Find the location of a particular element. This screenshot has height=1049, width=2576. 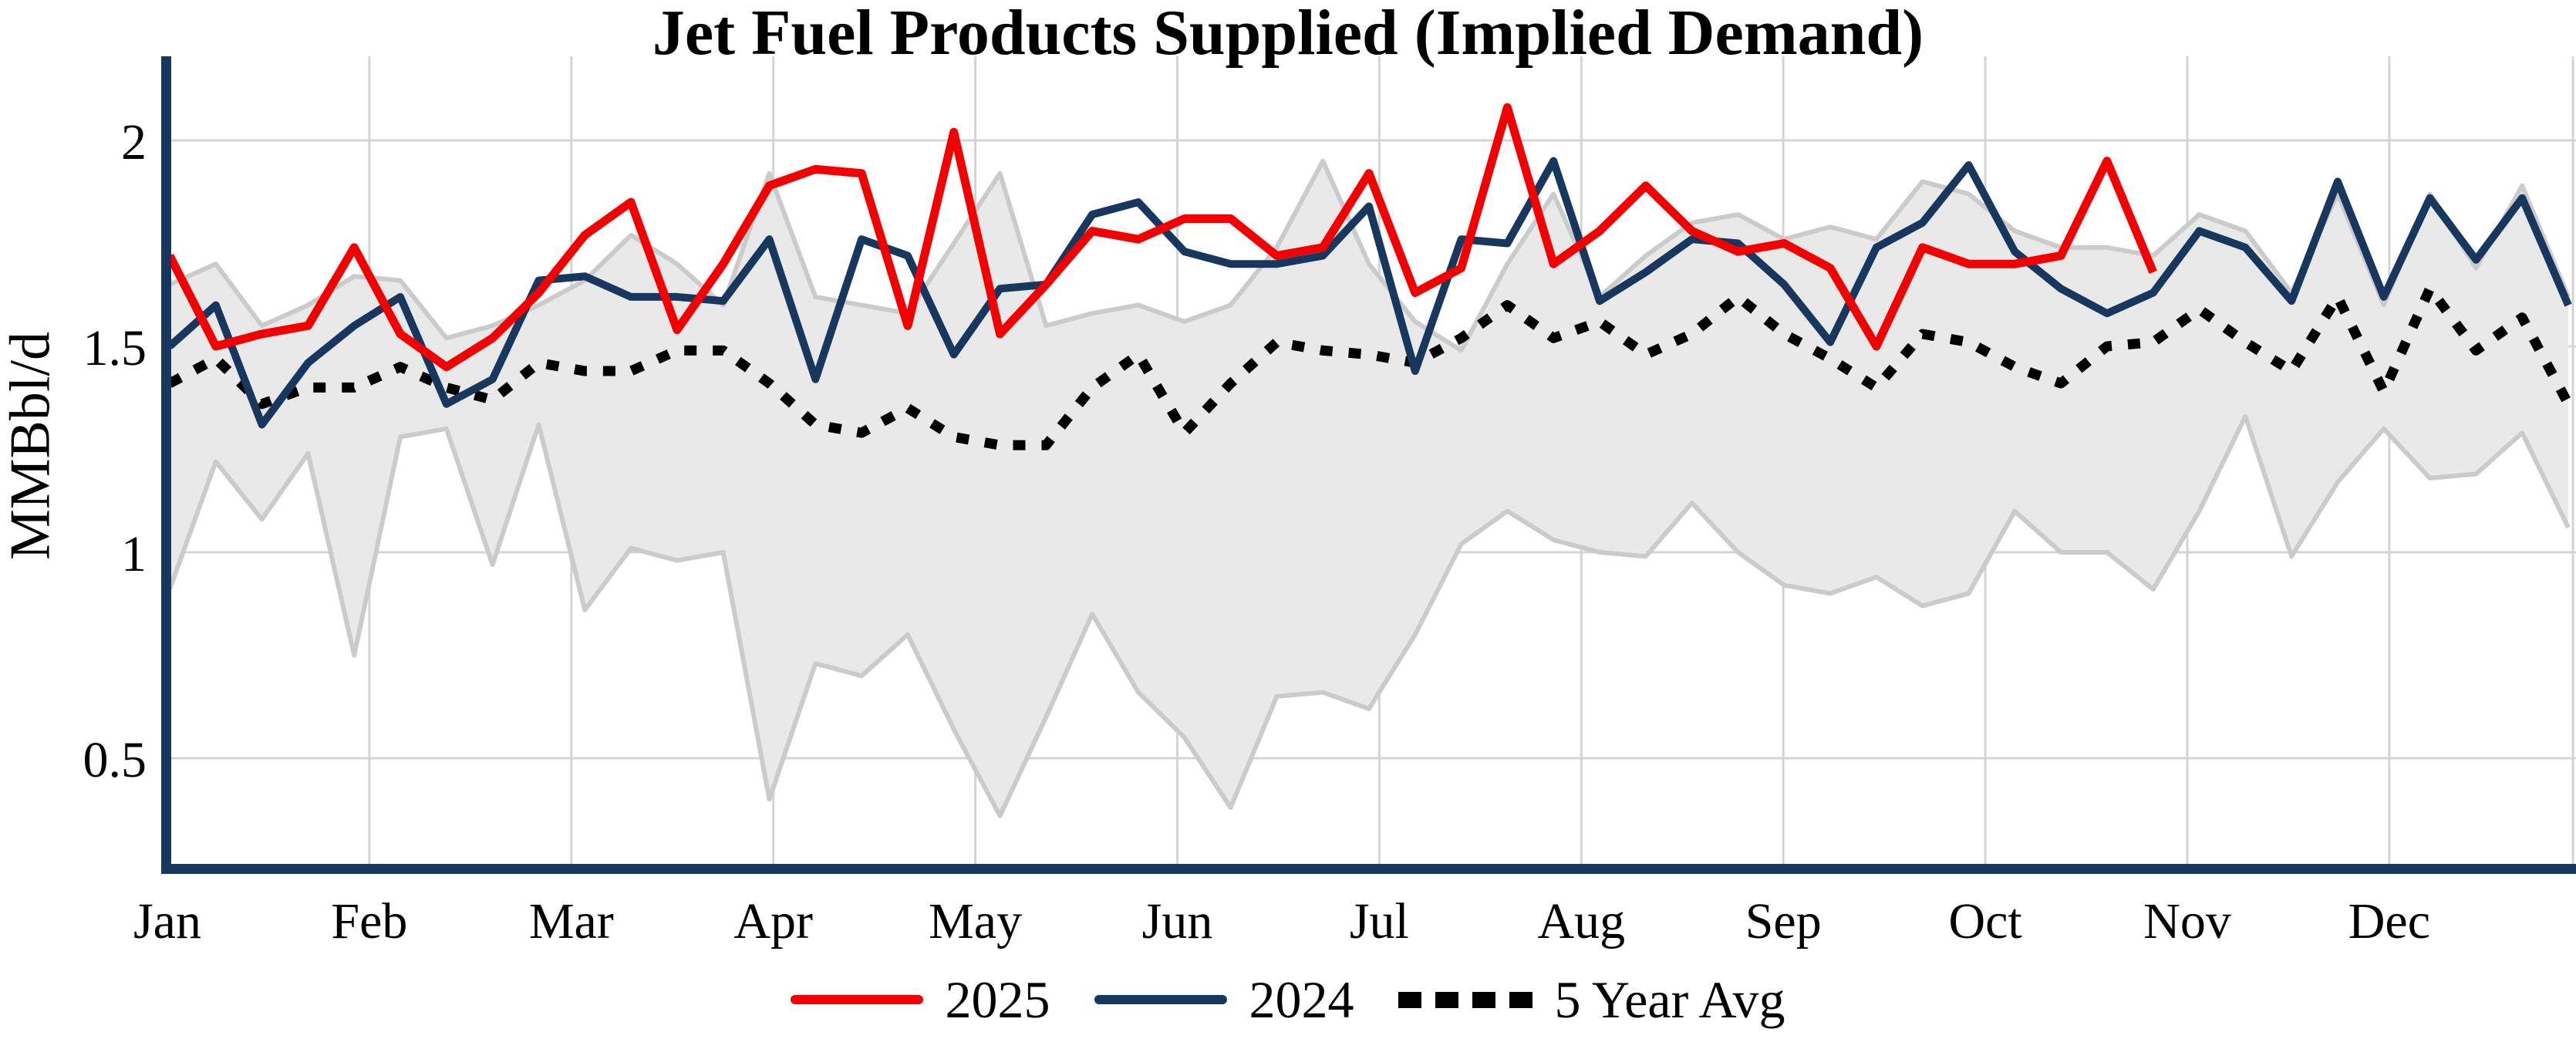

y-tick-label: 2 is located at coordinates (134, 142).